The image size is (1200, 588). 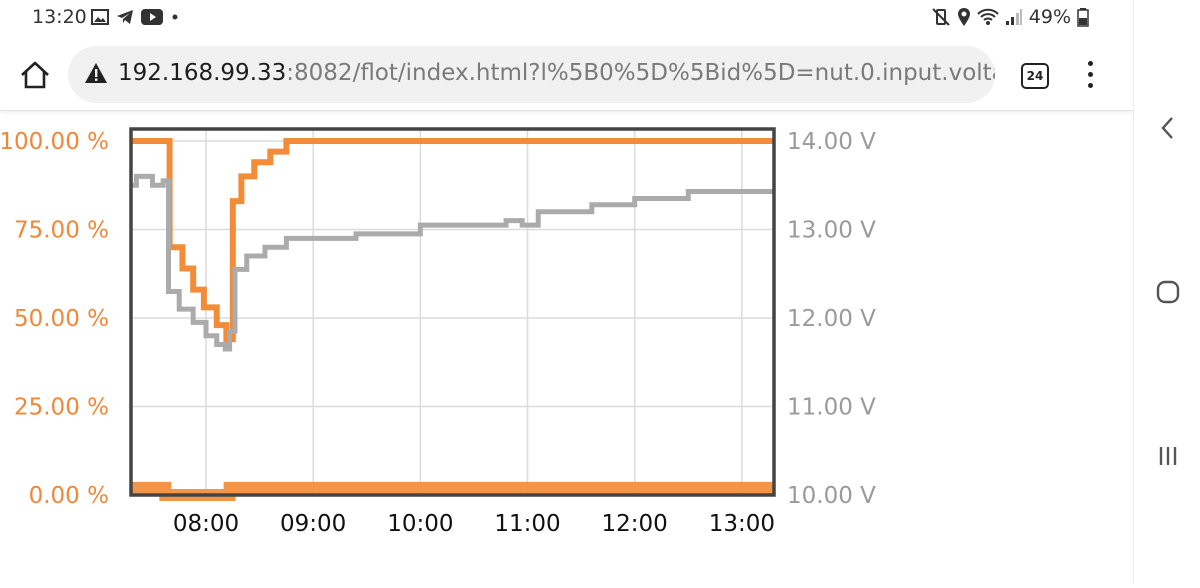 I want to click on battery-percent: 49%, so click(x=1049, y=17).